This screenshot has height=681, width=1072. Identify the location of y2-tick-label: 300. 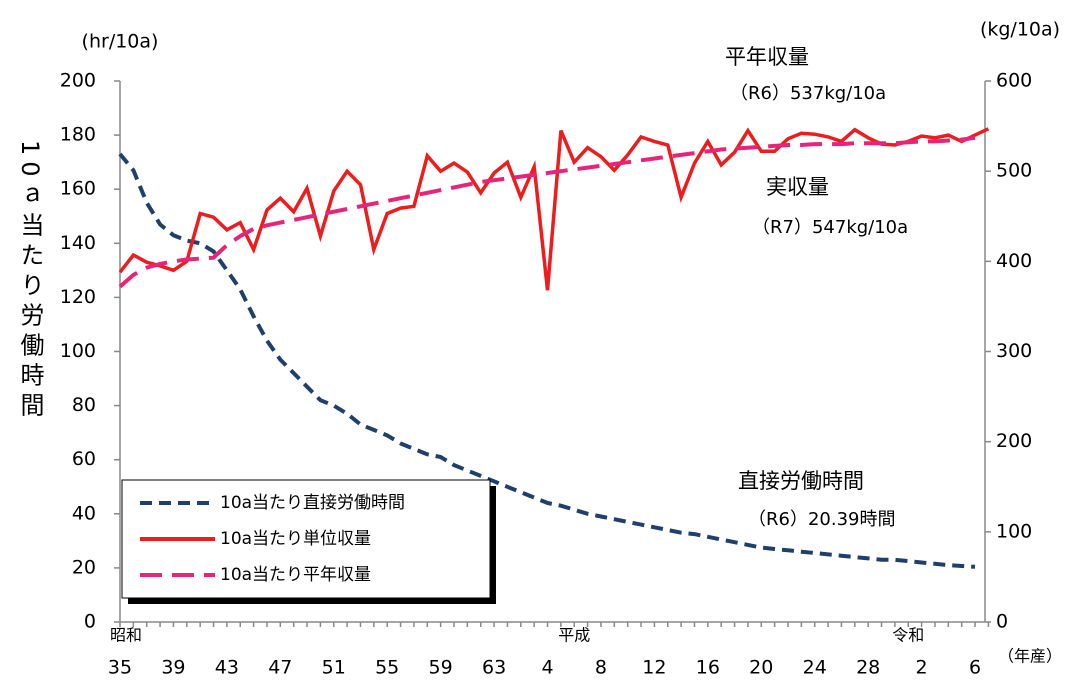
(1014, 351).